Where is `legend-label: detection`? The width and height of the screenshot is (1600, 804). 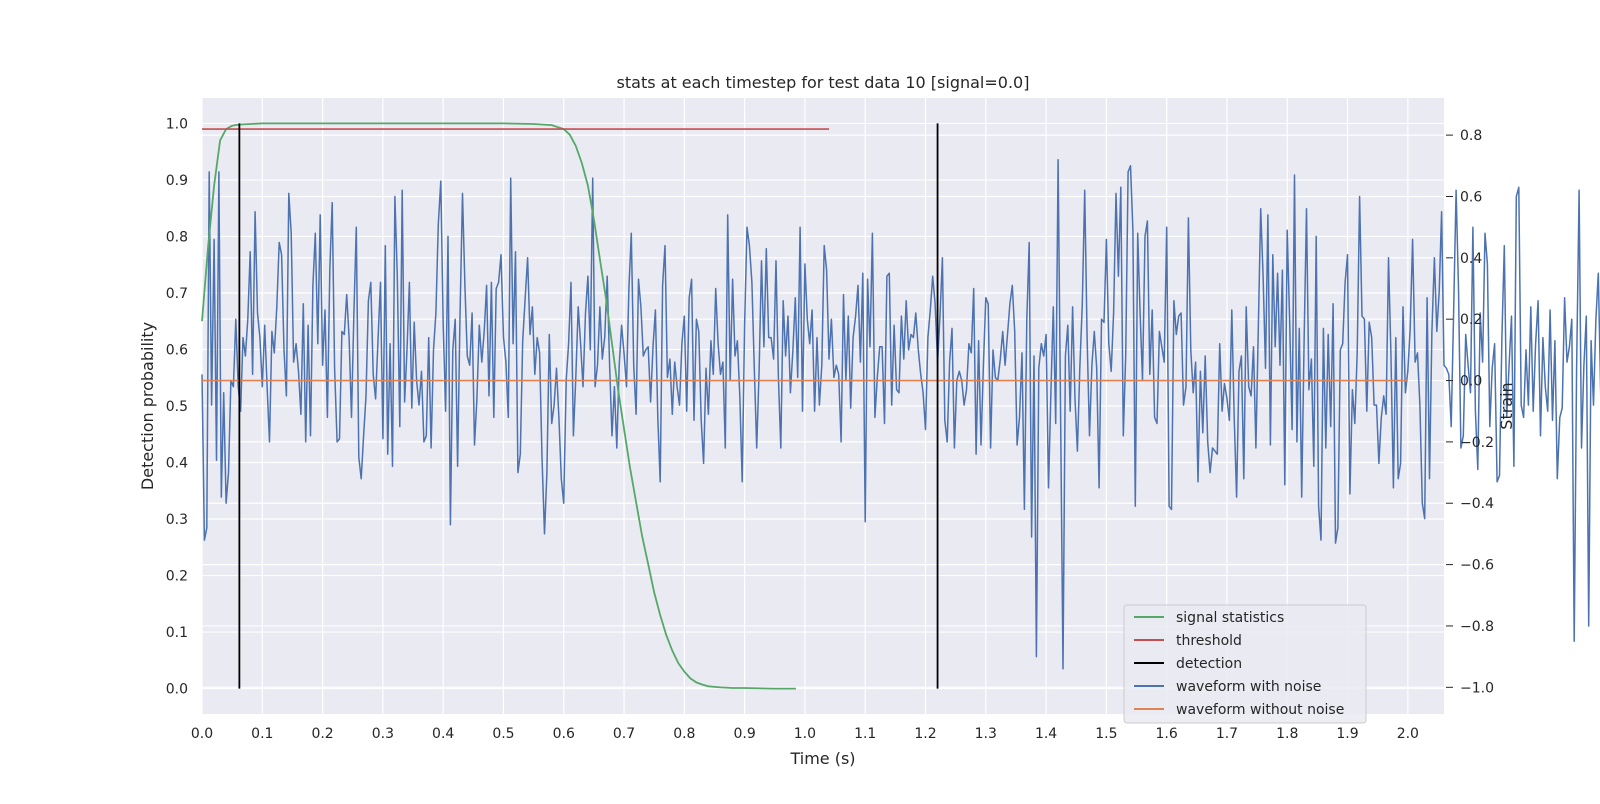 legend-label: detection is located at coordinates (1209, 664).